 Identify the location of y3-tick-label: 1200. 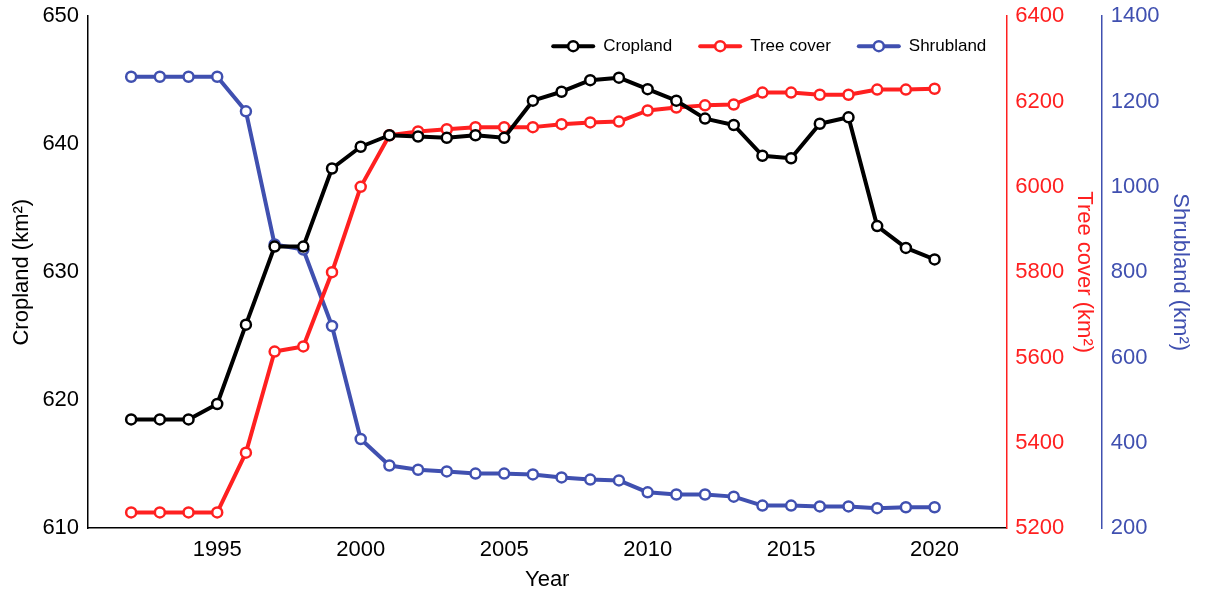
(1135, 100).